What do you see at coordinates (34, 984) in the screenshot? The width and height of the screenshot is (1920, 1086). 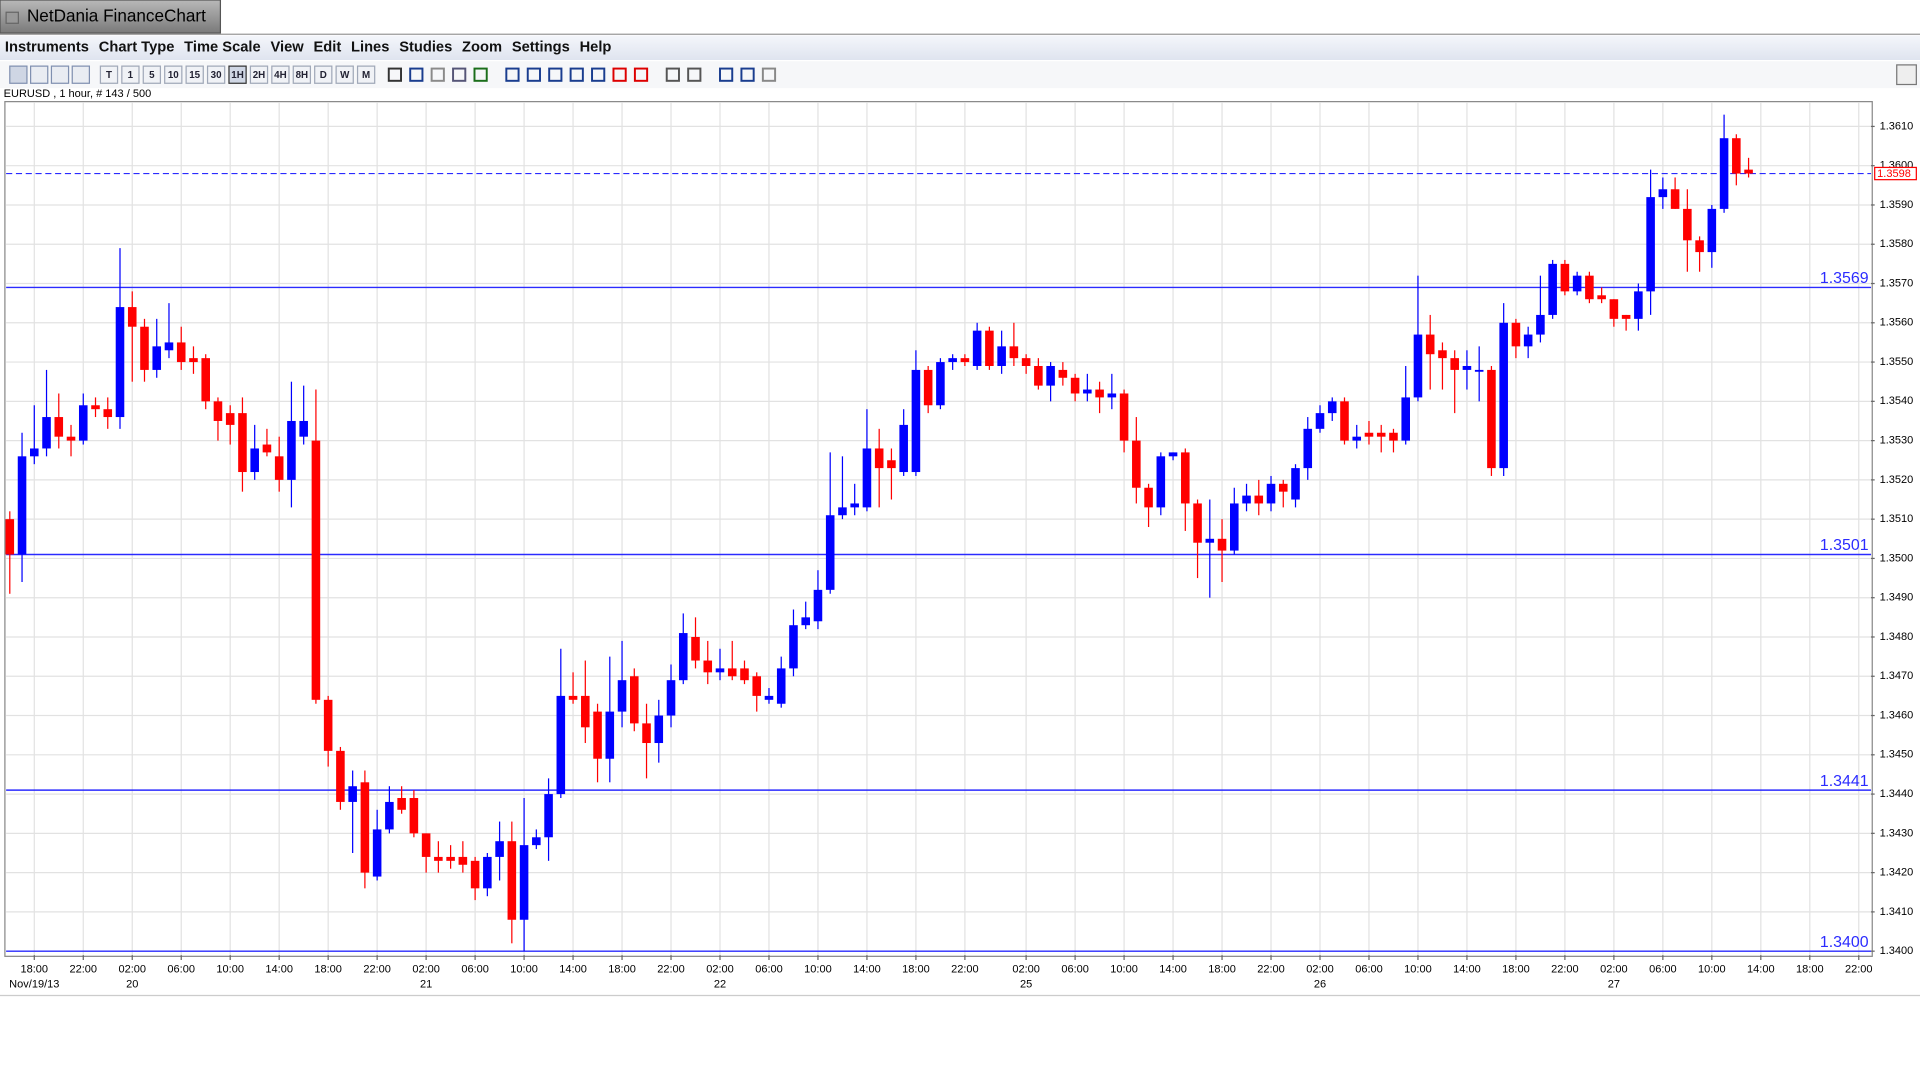 I see `date-label: Nov/19/13` at bounding box center [34, 984].